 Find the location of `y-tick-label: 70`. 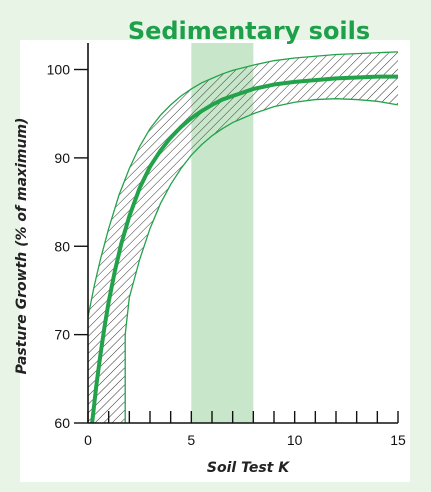

y-tick-label: 70 is located at coordinates (62, 335).